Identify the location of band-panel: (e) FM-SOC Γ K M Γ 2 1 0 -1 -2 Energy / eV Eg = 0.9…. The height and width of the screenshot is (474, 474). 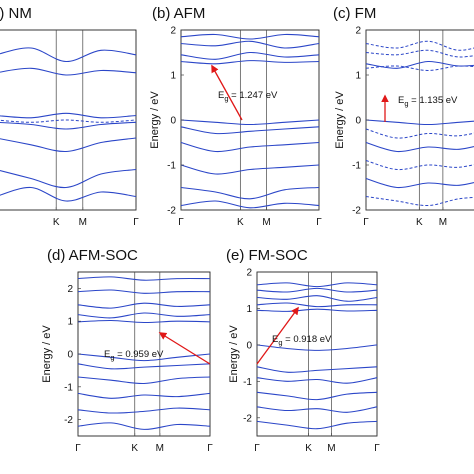
(303, 350).